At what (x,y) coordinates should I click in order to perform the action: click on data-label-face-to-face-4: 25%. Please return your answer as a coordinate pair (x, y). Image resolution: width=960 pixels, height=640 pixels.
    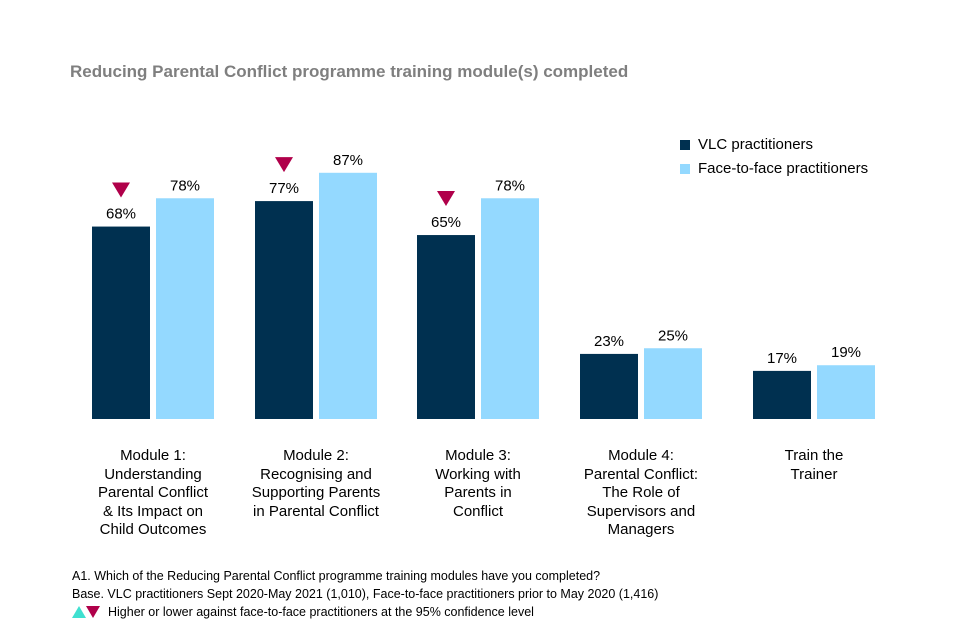
    Looking at the image, I should click on (673, 335).